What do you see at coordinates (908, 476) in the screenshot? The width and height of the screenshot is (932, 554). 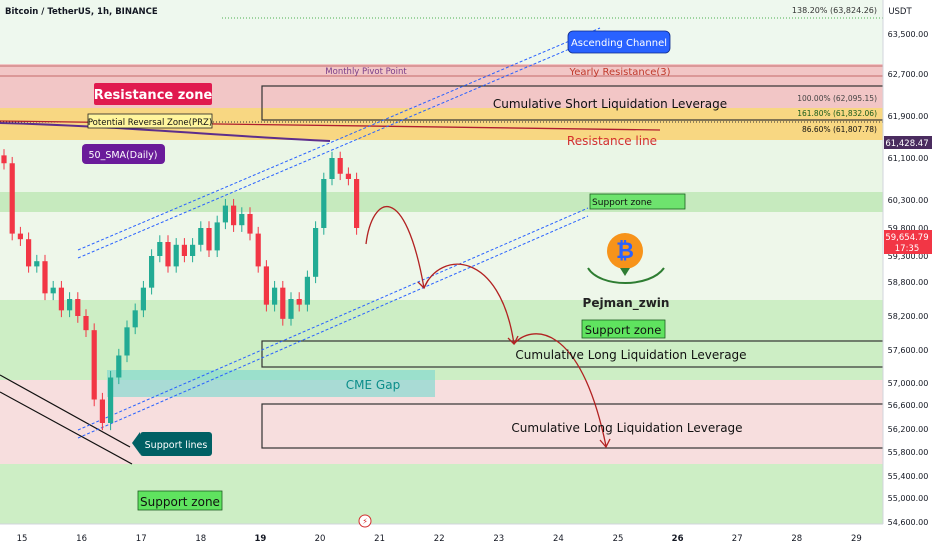 I see `y-tick-label: 55,400.00` at bounding box center [908, 476].